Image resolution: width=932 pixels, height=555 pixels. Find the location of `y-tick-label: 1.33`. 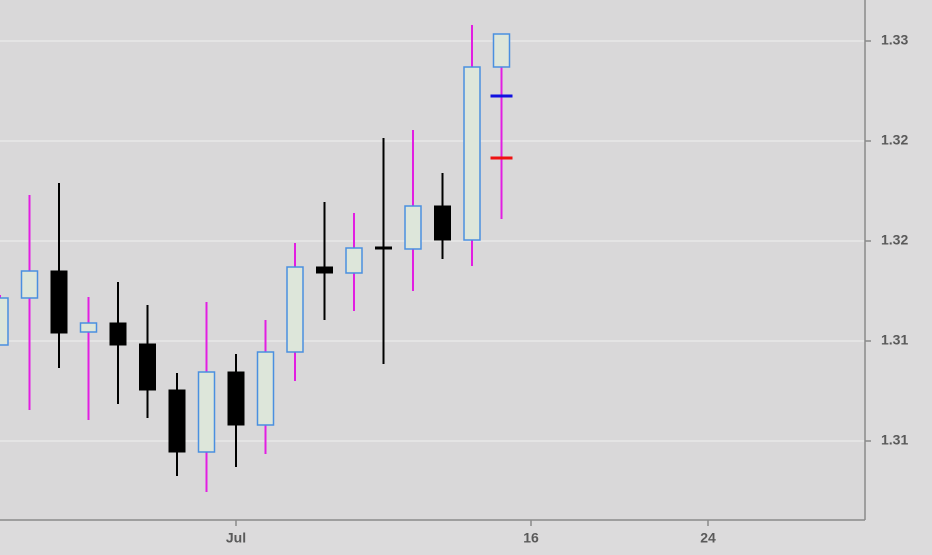

y-tick-label: 1.33 is located at coordinates (894, 40).